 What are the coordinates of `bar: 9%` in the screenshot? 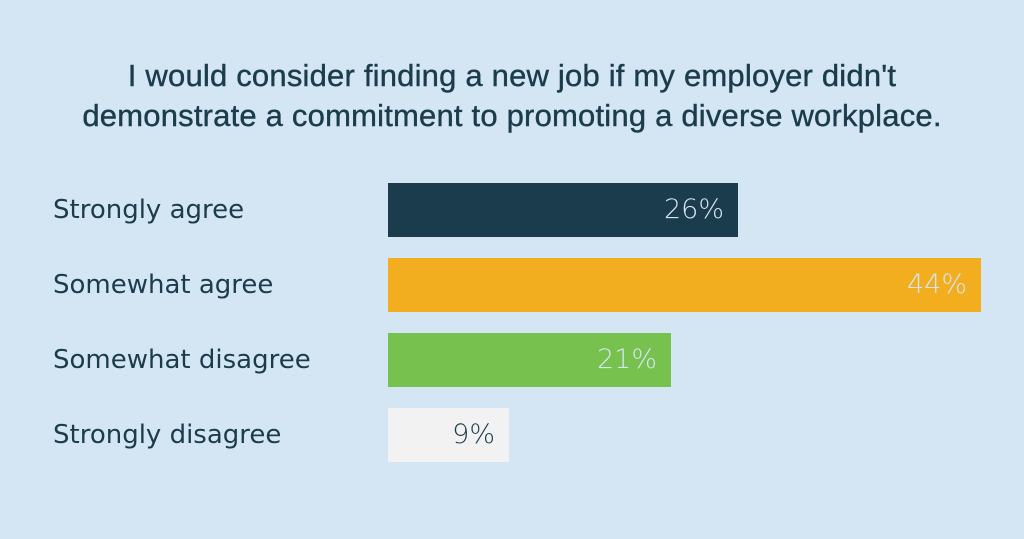 It's located at (448, 435).